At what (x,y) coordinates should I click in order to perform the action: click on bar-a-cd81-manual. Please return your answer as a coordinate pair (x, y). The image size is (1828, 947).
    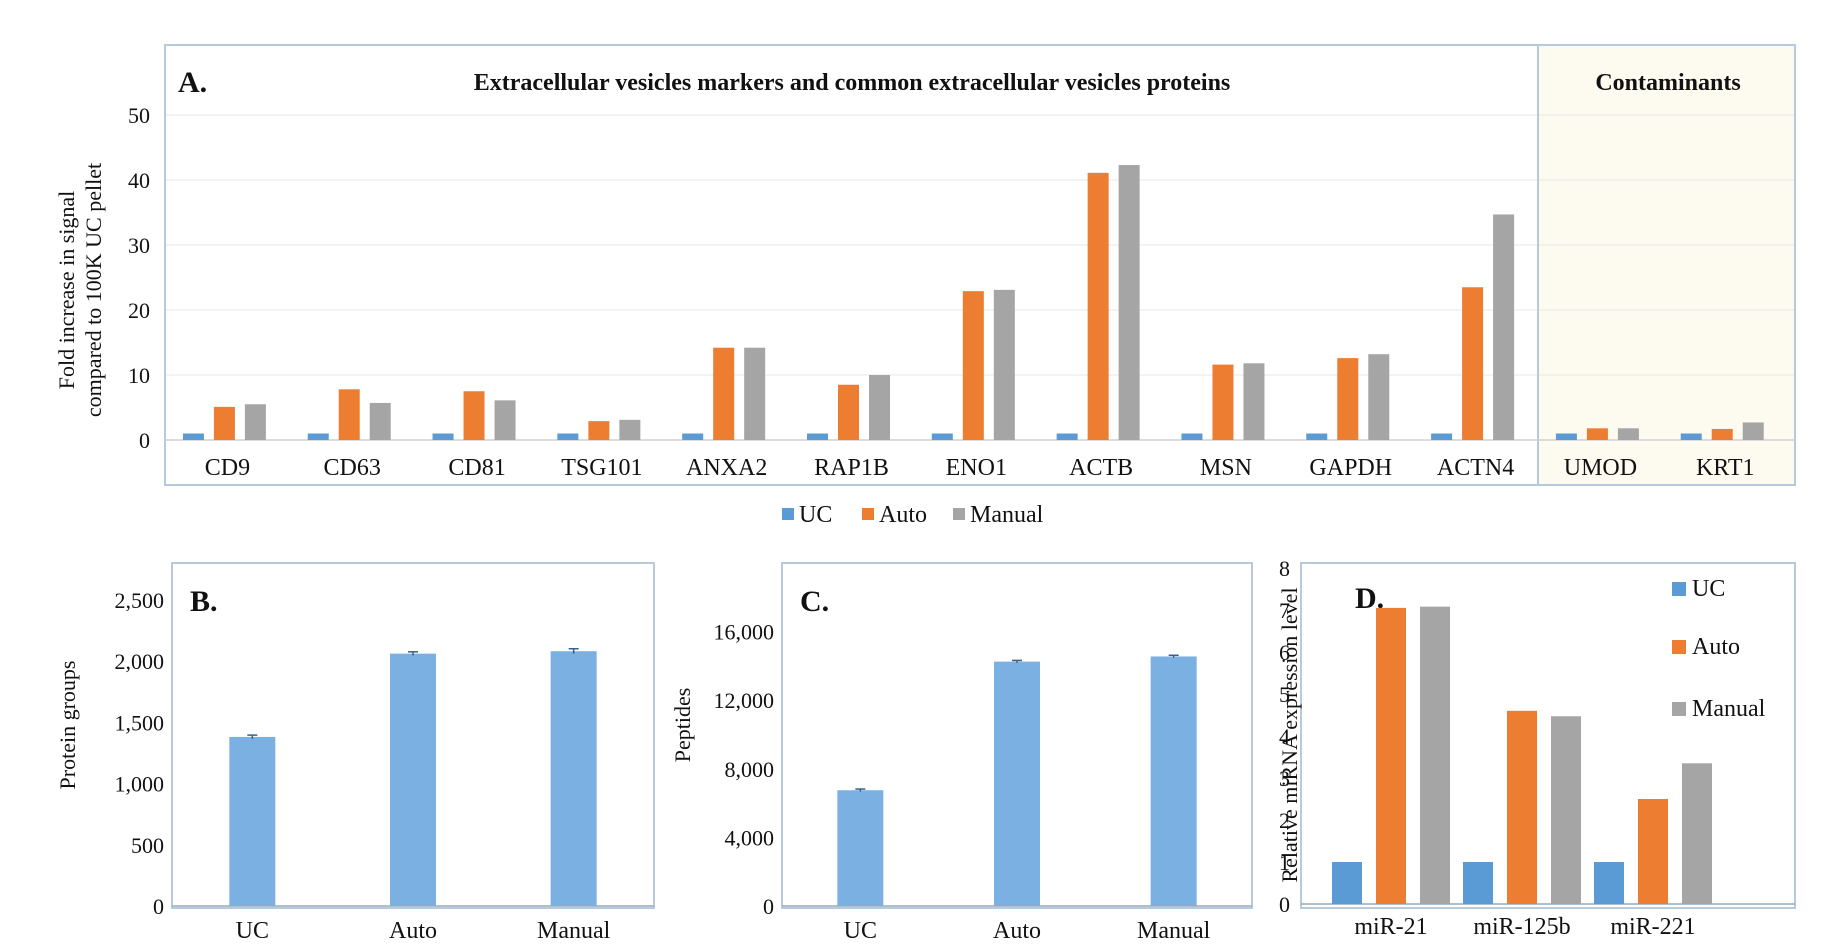
    Looking at the image, I should click on (505, 420).